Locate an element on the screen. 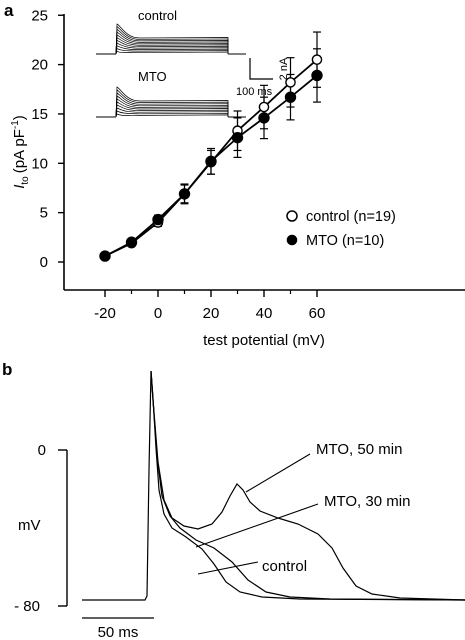 Image resolution: width=465 pixels, height=640 pixels. y-tick-label: 25 is located at coordinates (39, 15).